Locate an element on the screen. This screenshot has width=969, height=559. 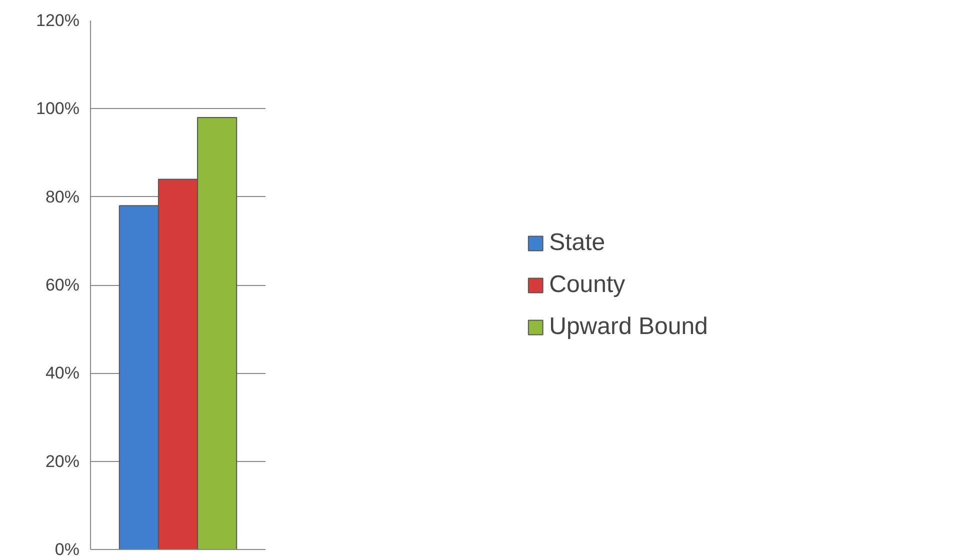
legend-label: Upward Bound is located at coordinates (628, 326).